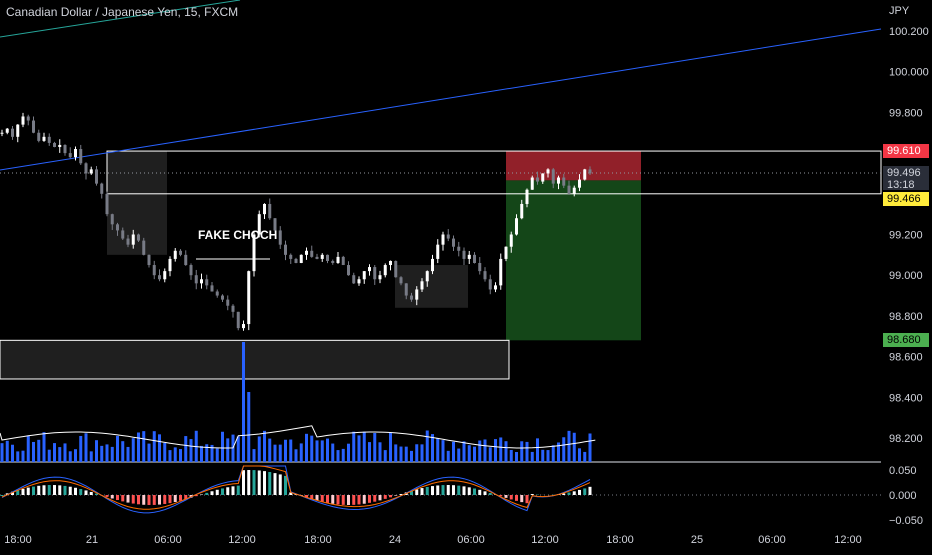 This screenshot has height=555, width=932. I want to click on stop-price-tag: 99.610, so click(906, 151).